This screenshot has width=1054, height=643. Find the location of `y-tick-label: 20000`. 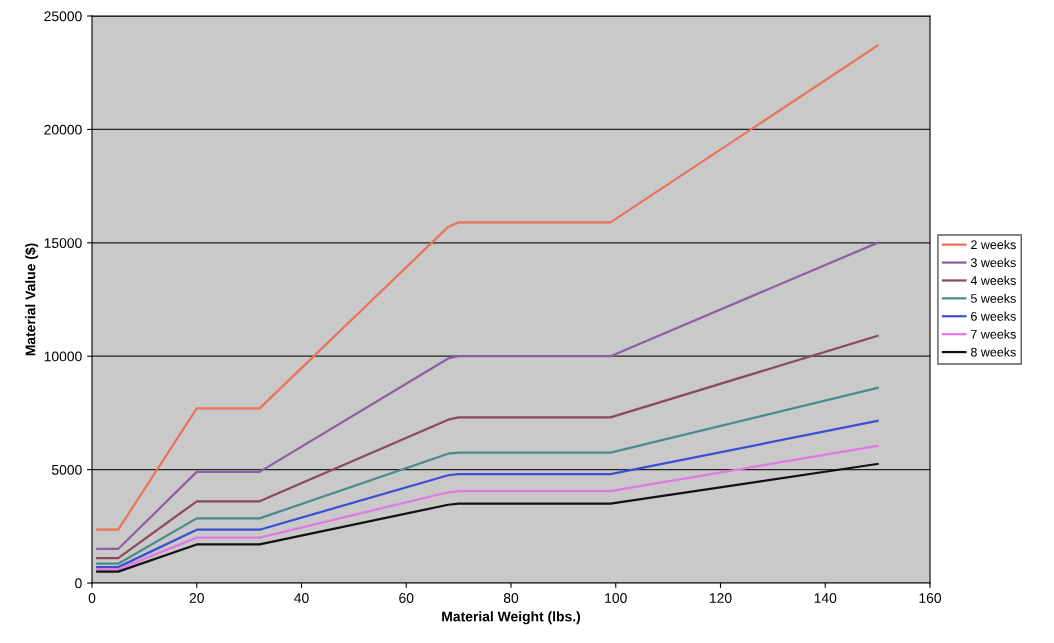

y-tick-label: 20000 is located at coordinates (63, 129).